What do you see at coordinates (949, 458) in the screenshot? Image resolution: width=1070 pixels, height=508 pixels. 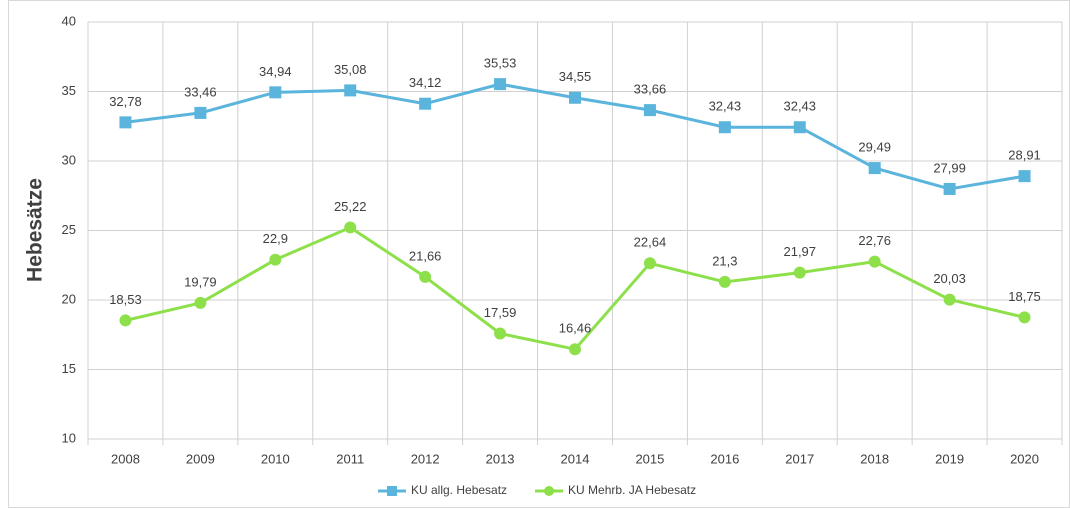 I see `x-tick-label: 2019` at bounding box center [949, 458].